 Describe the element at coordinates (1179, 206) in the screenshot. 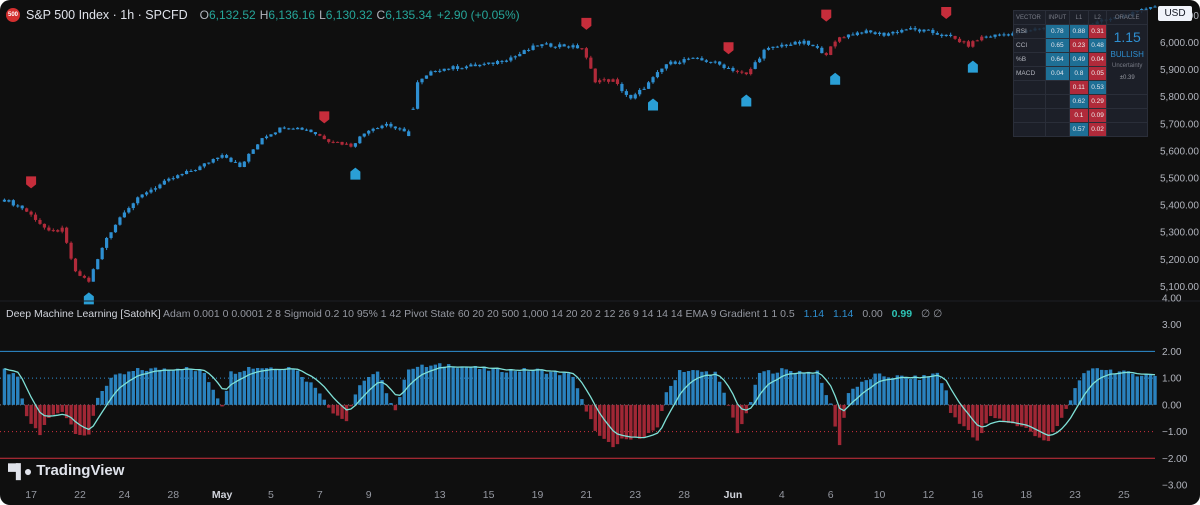

I see `price-tick-label: 5,400.00` at that location.